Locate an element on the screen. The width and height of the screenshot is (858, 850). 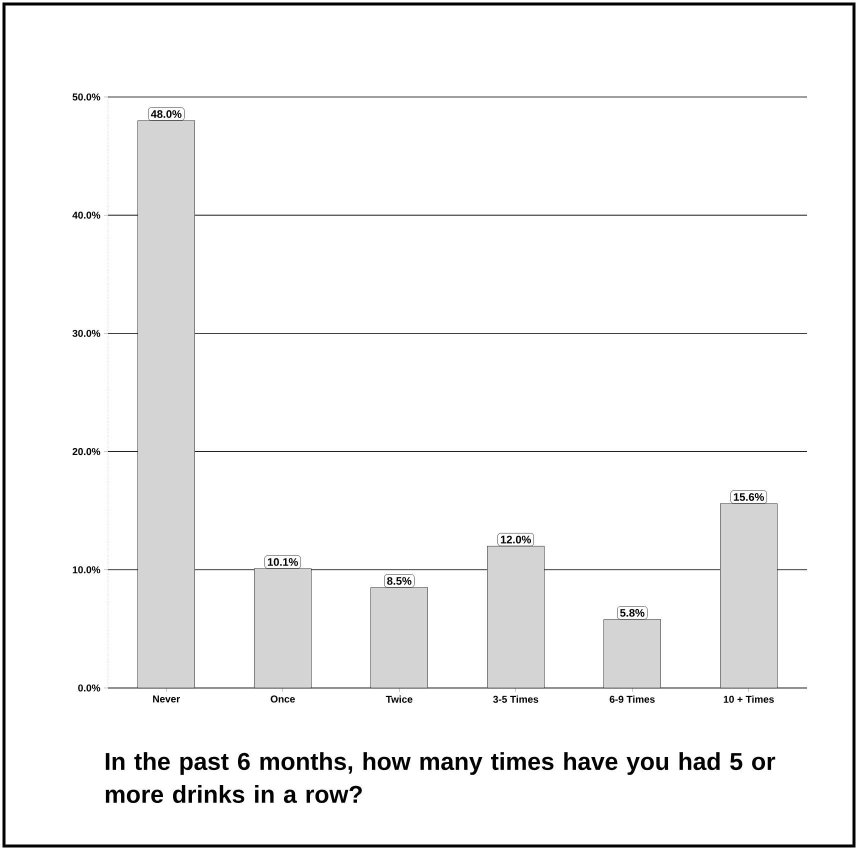
x-tick-label: Once is located at coordinates (282, 699).